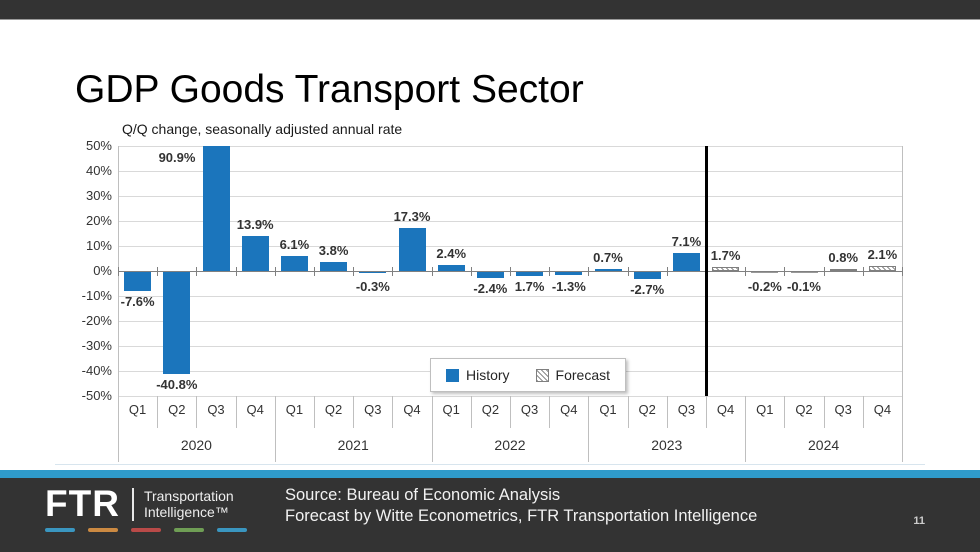 The image size is (980, 552). What do you see at coordinates (372, 286) in the screenshot?
I see `data-label-2021-Q3: -0.3%` at bounding box center [372, 286].